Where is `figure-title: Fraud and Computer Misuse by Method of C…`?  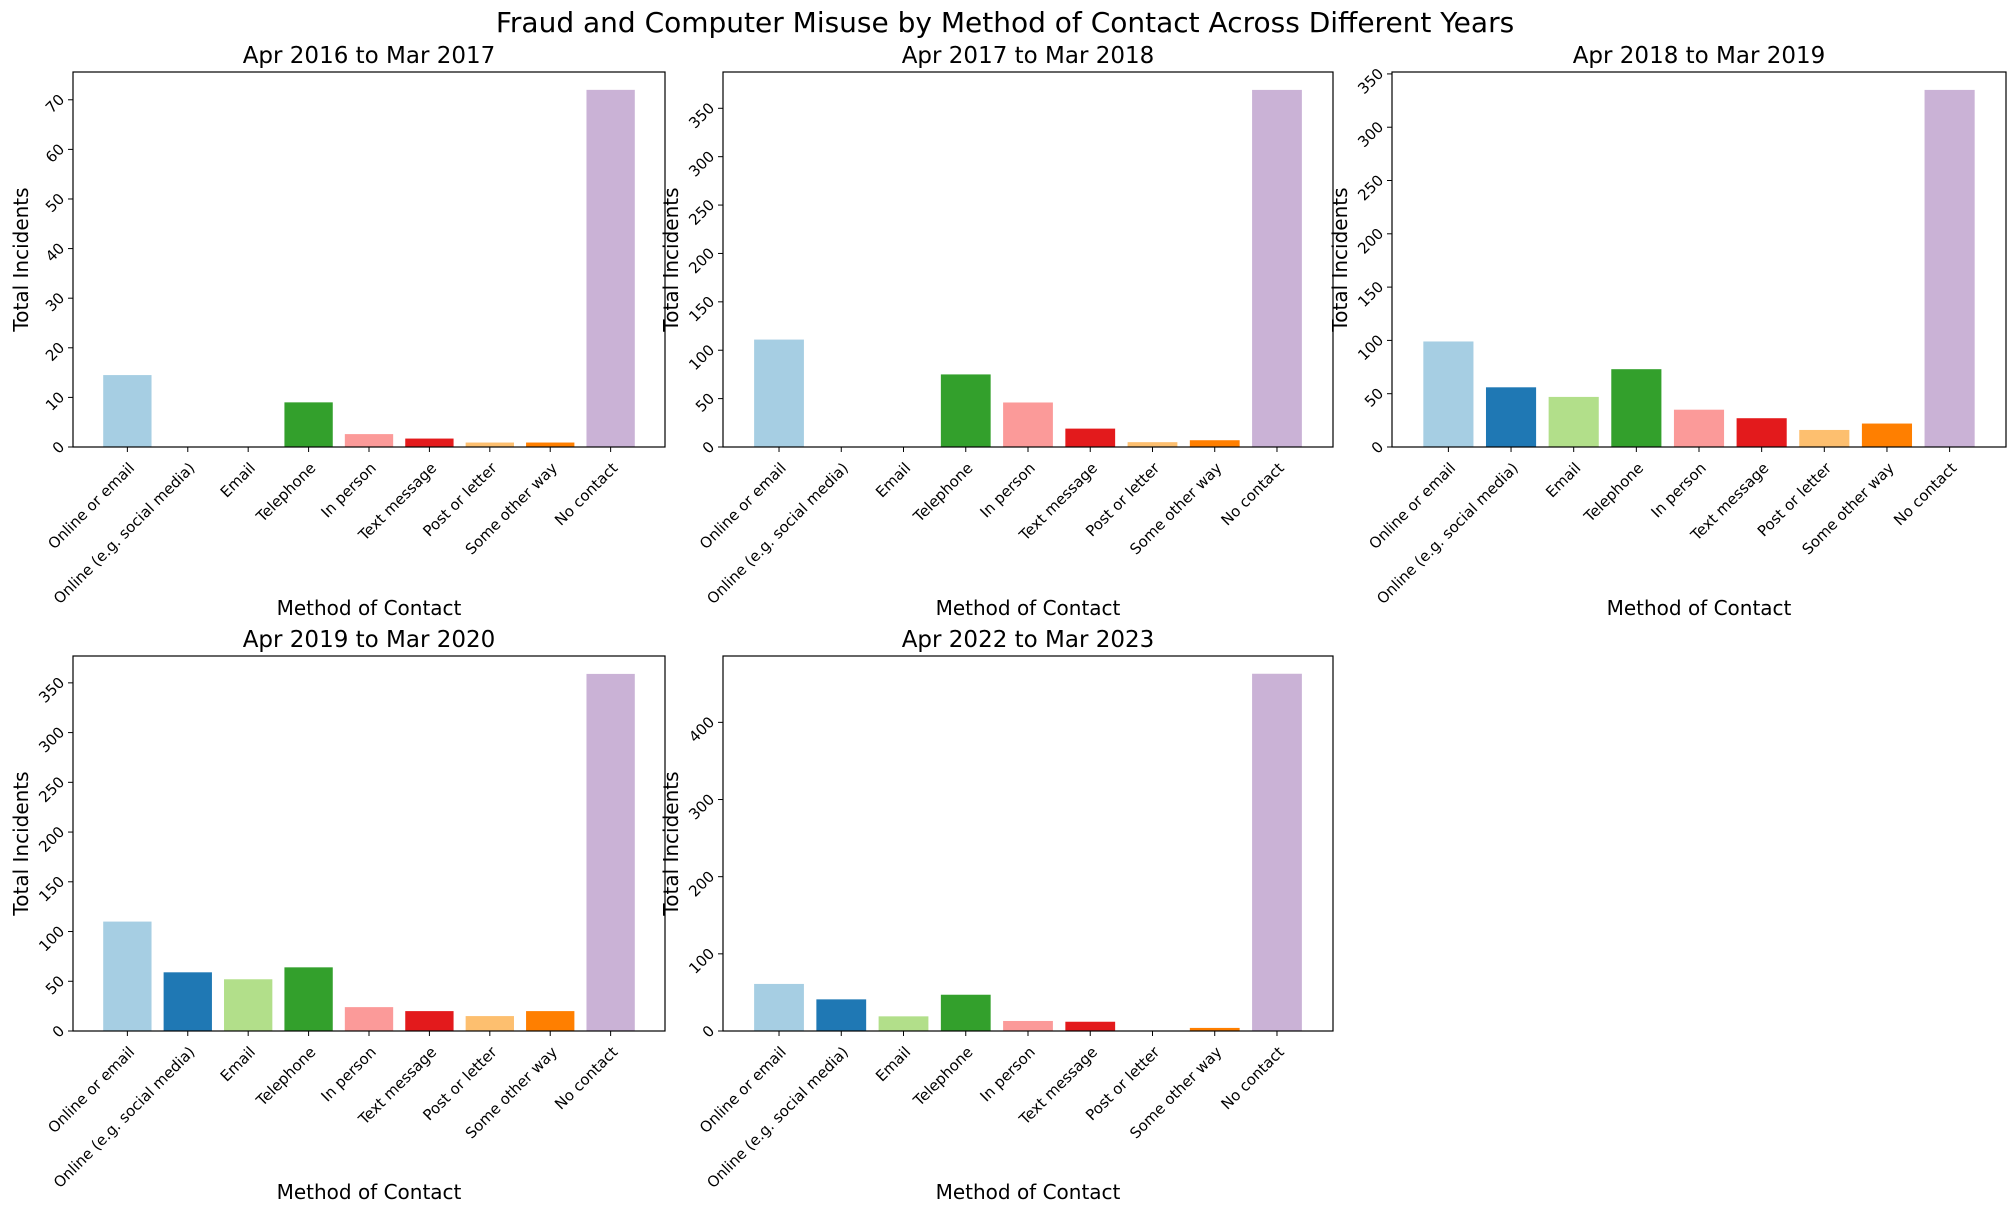
figure-title: Fraud and Computer Misuse by Method of C… is located at coordinates (1005, 22).